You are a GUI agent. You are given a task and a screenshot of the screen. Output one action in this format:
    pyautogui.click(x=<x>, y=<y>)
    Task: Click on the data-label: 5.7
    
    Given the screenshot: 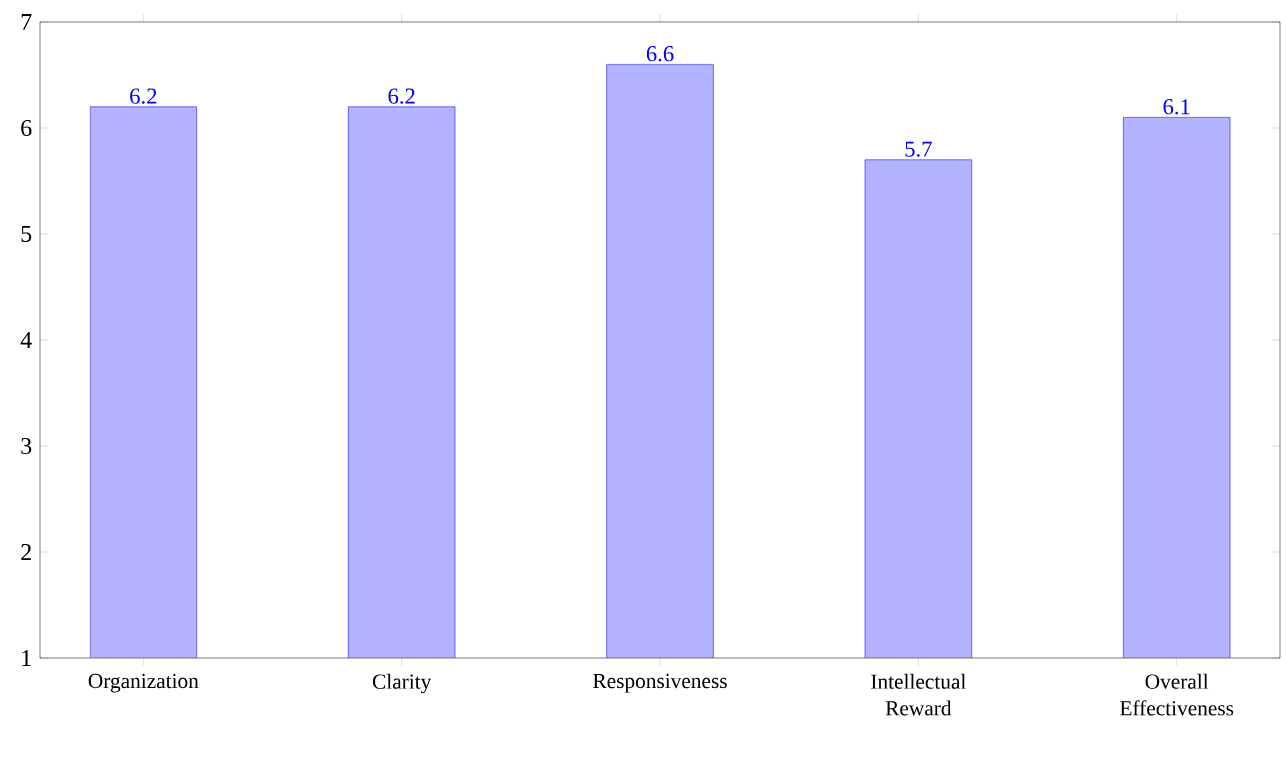 What is the action you would take?
    pyautogui.click(x=918, y=149)
    